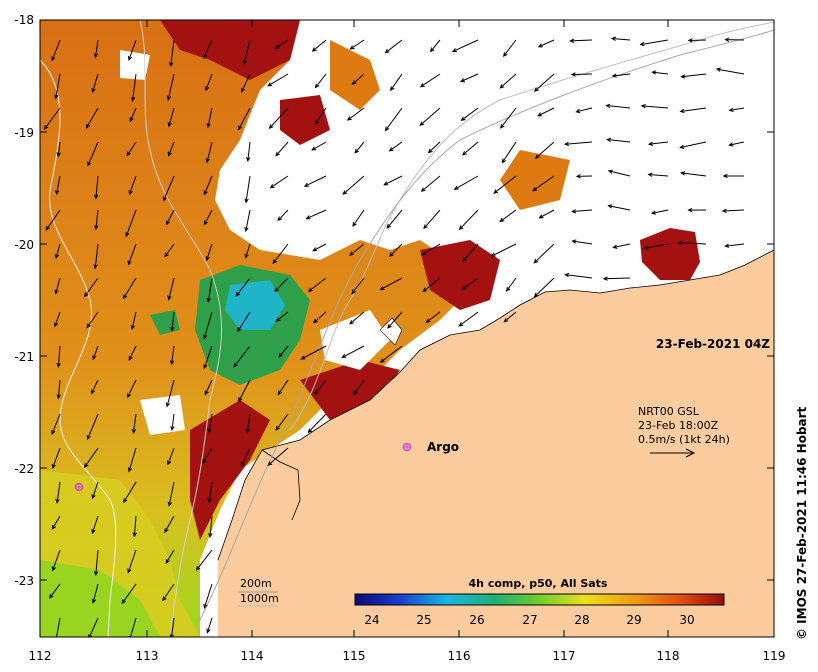  I want to click on cloud-gap, so click(135, 65).